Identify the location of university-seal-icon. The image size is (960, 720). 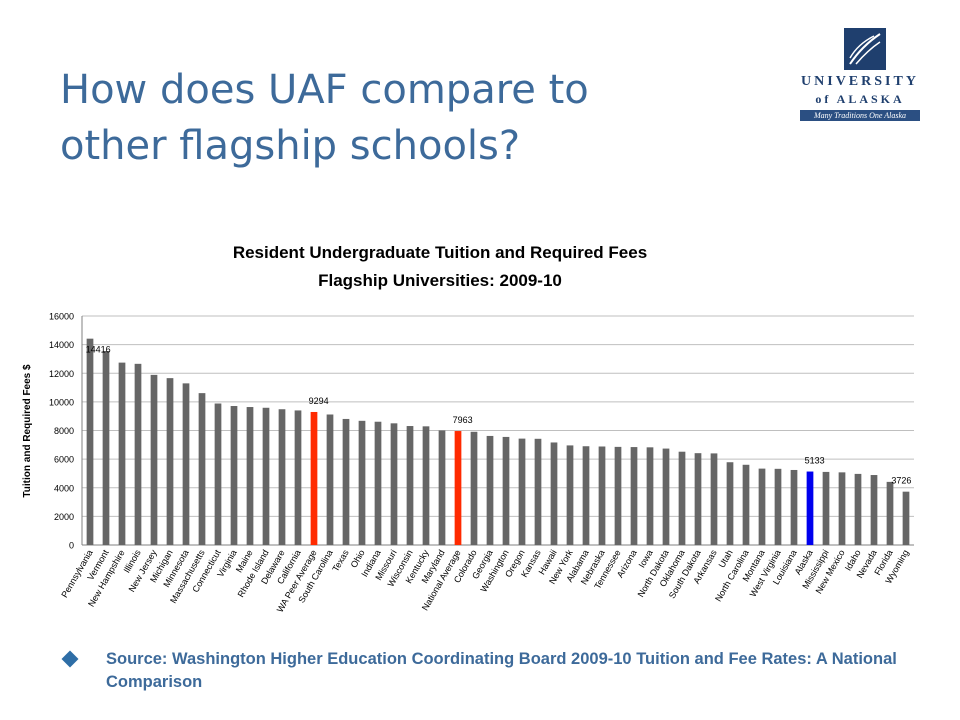
(865, 49).